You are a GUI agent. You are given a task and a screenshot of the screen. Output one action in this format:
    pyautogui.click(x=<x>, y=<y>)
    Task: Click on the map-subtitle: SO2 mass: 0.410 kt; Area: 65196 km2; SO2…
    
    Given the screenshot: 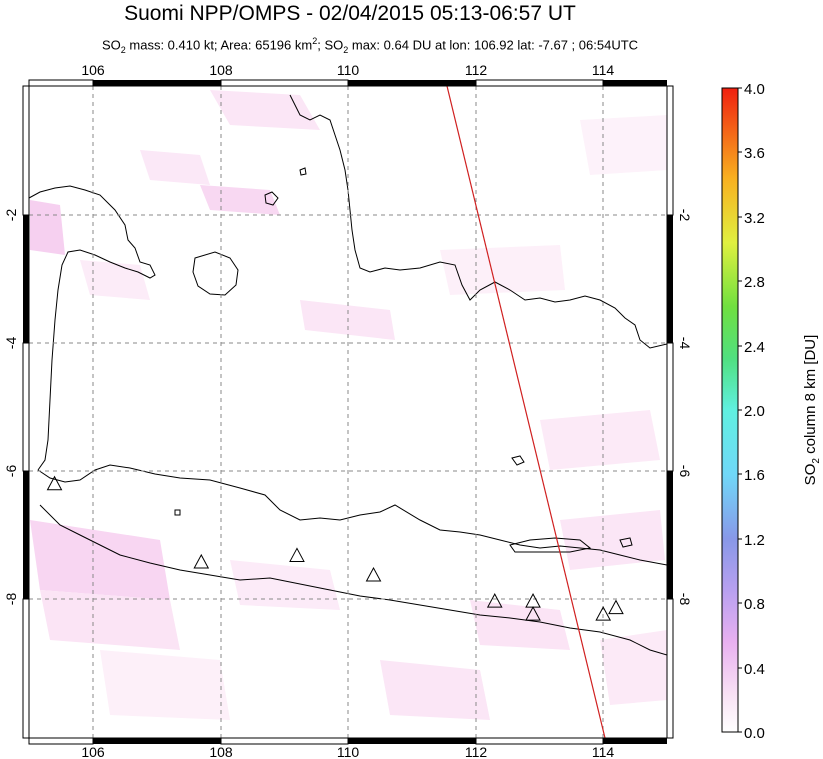 What is the action you would take?
    pyautogui.click(x=370, y=45)
    